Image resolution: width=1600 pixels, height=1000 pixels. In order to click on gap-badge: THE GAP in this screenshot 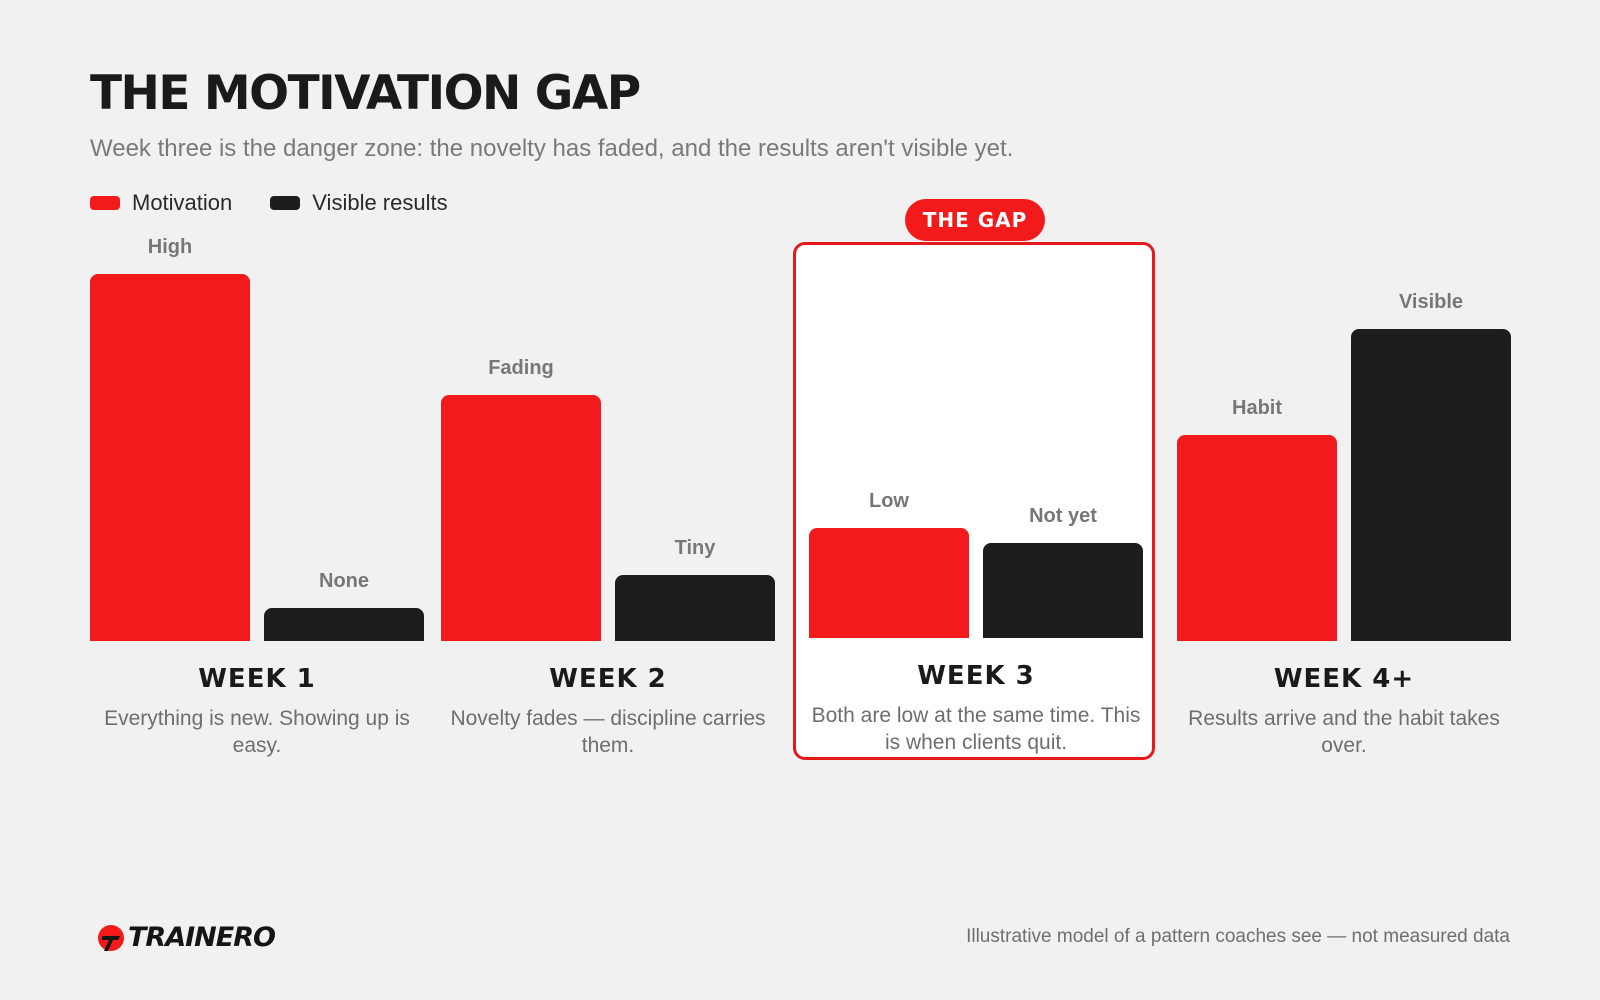, I will do `click(975, 220)`.